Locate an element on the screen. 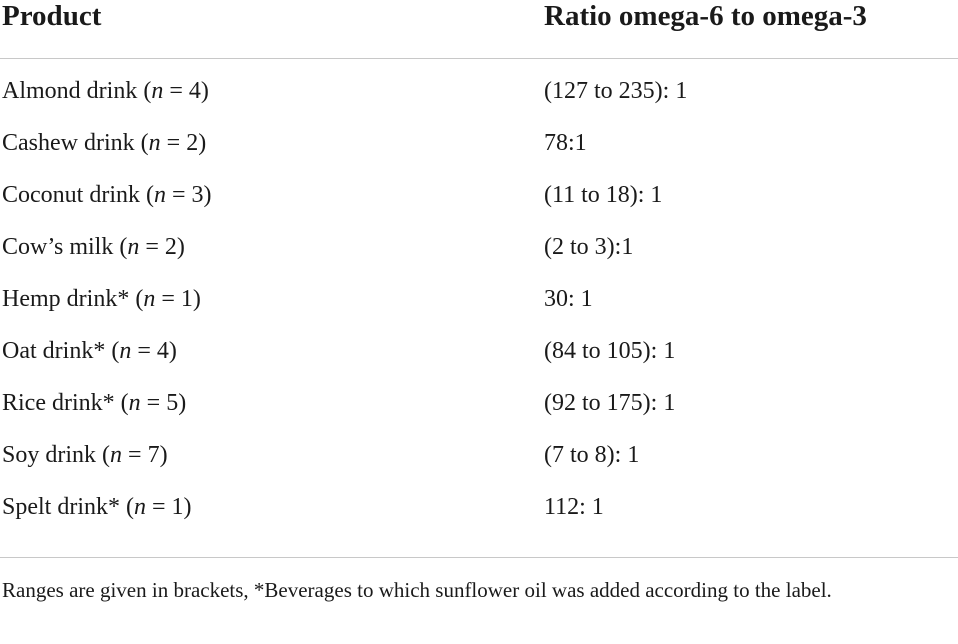 This screenshot has height=644, width=958. ratio-cell: 30: 1 is located at coordinates (568, 299).